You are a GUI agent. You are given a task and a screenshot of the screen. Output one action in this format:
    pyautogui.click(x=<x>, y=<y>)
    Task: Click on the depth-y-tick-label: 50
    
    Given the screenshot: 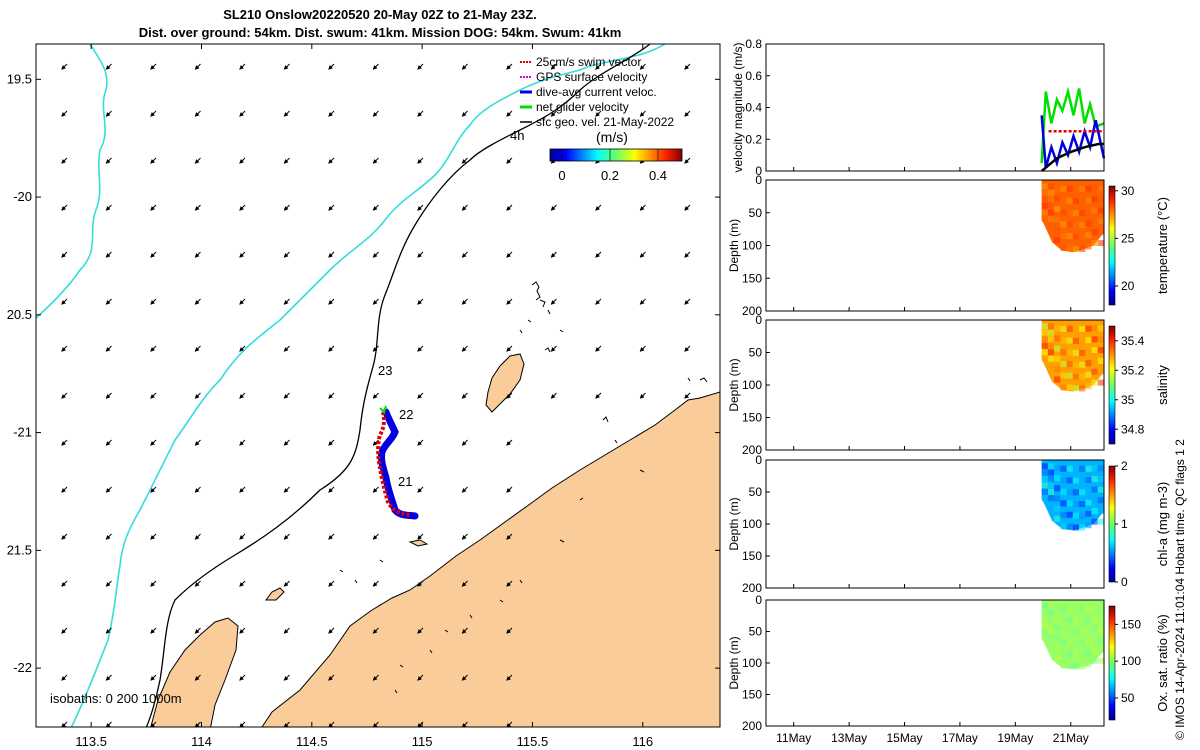 What is the action you would take?
    pyautogui.click(x=756, y=353)
    